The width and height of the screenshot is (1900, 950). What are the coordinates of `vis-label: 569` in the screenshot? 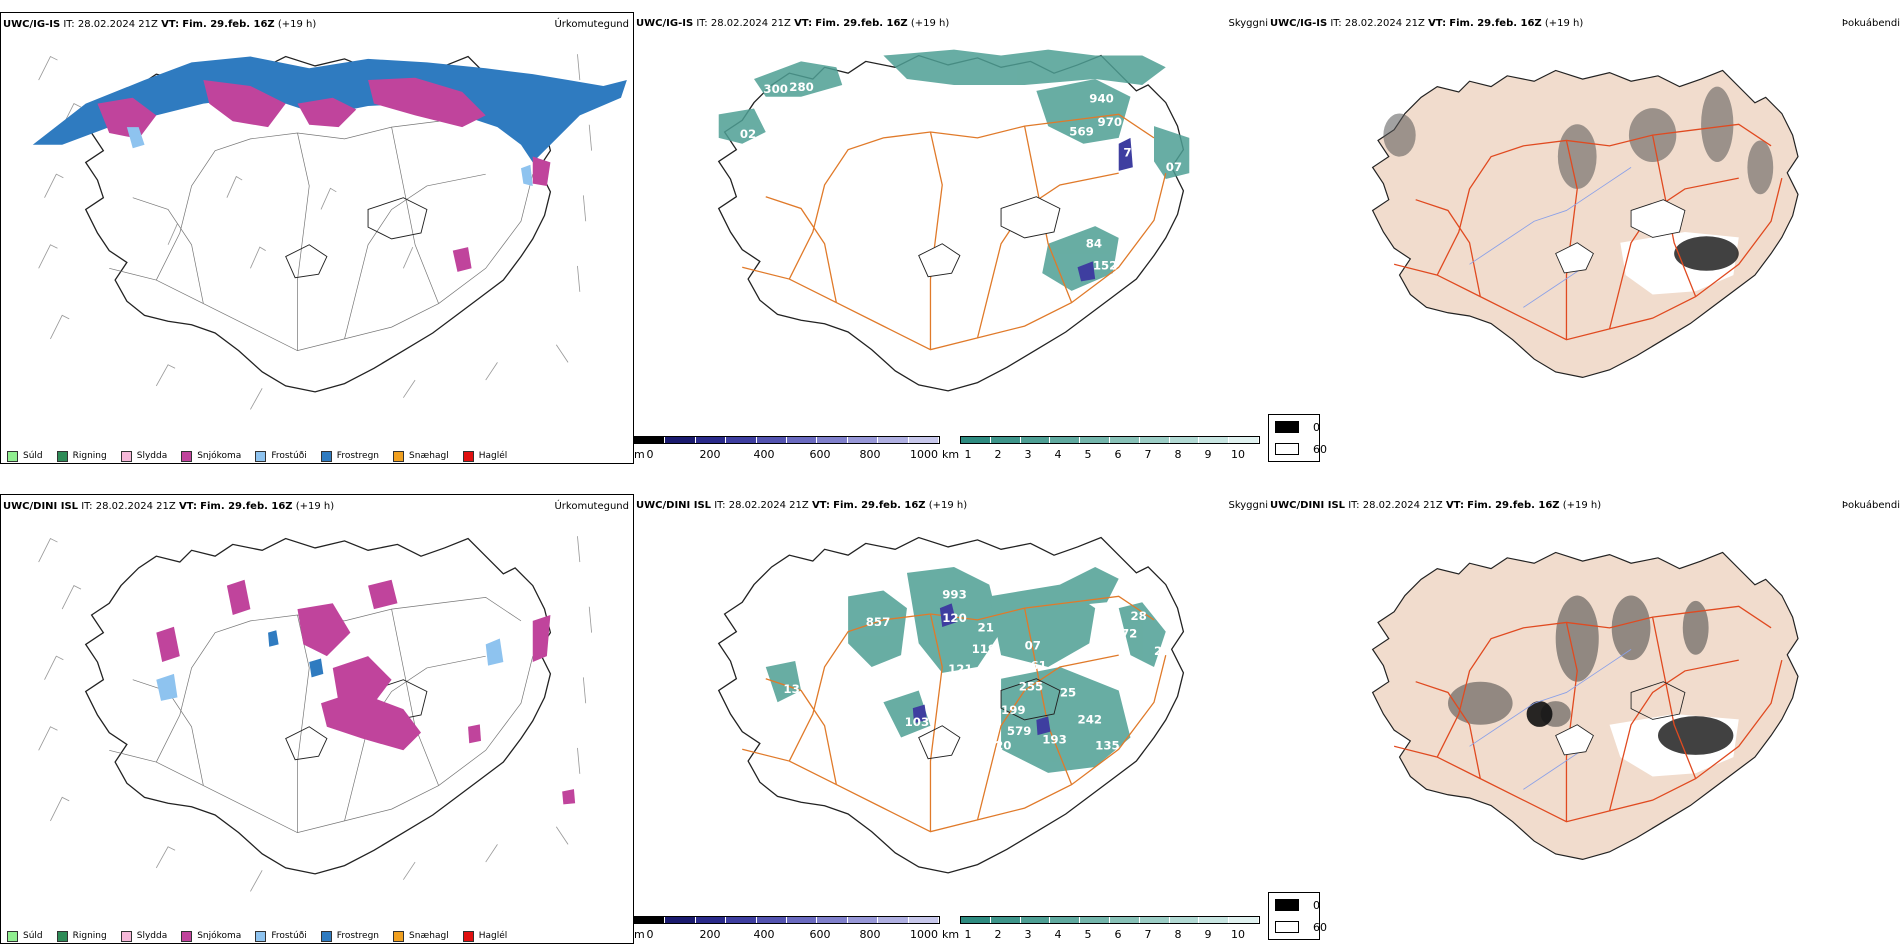 It's located at (1081, 132).